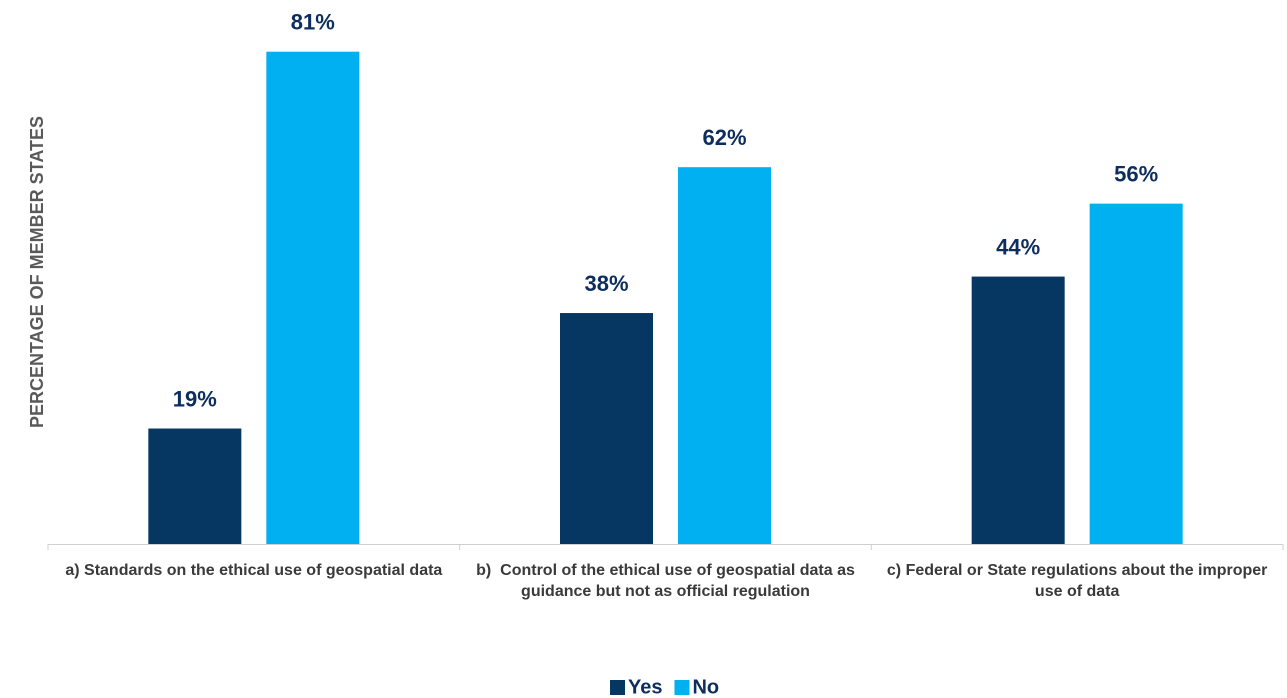 This screenshot has width=1287, height=698. I want to click on value-label: 19%, so click(195, 398).